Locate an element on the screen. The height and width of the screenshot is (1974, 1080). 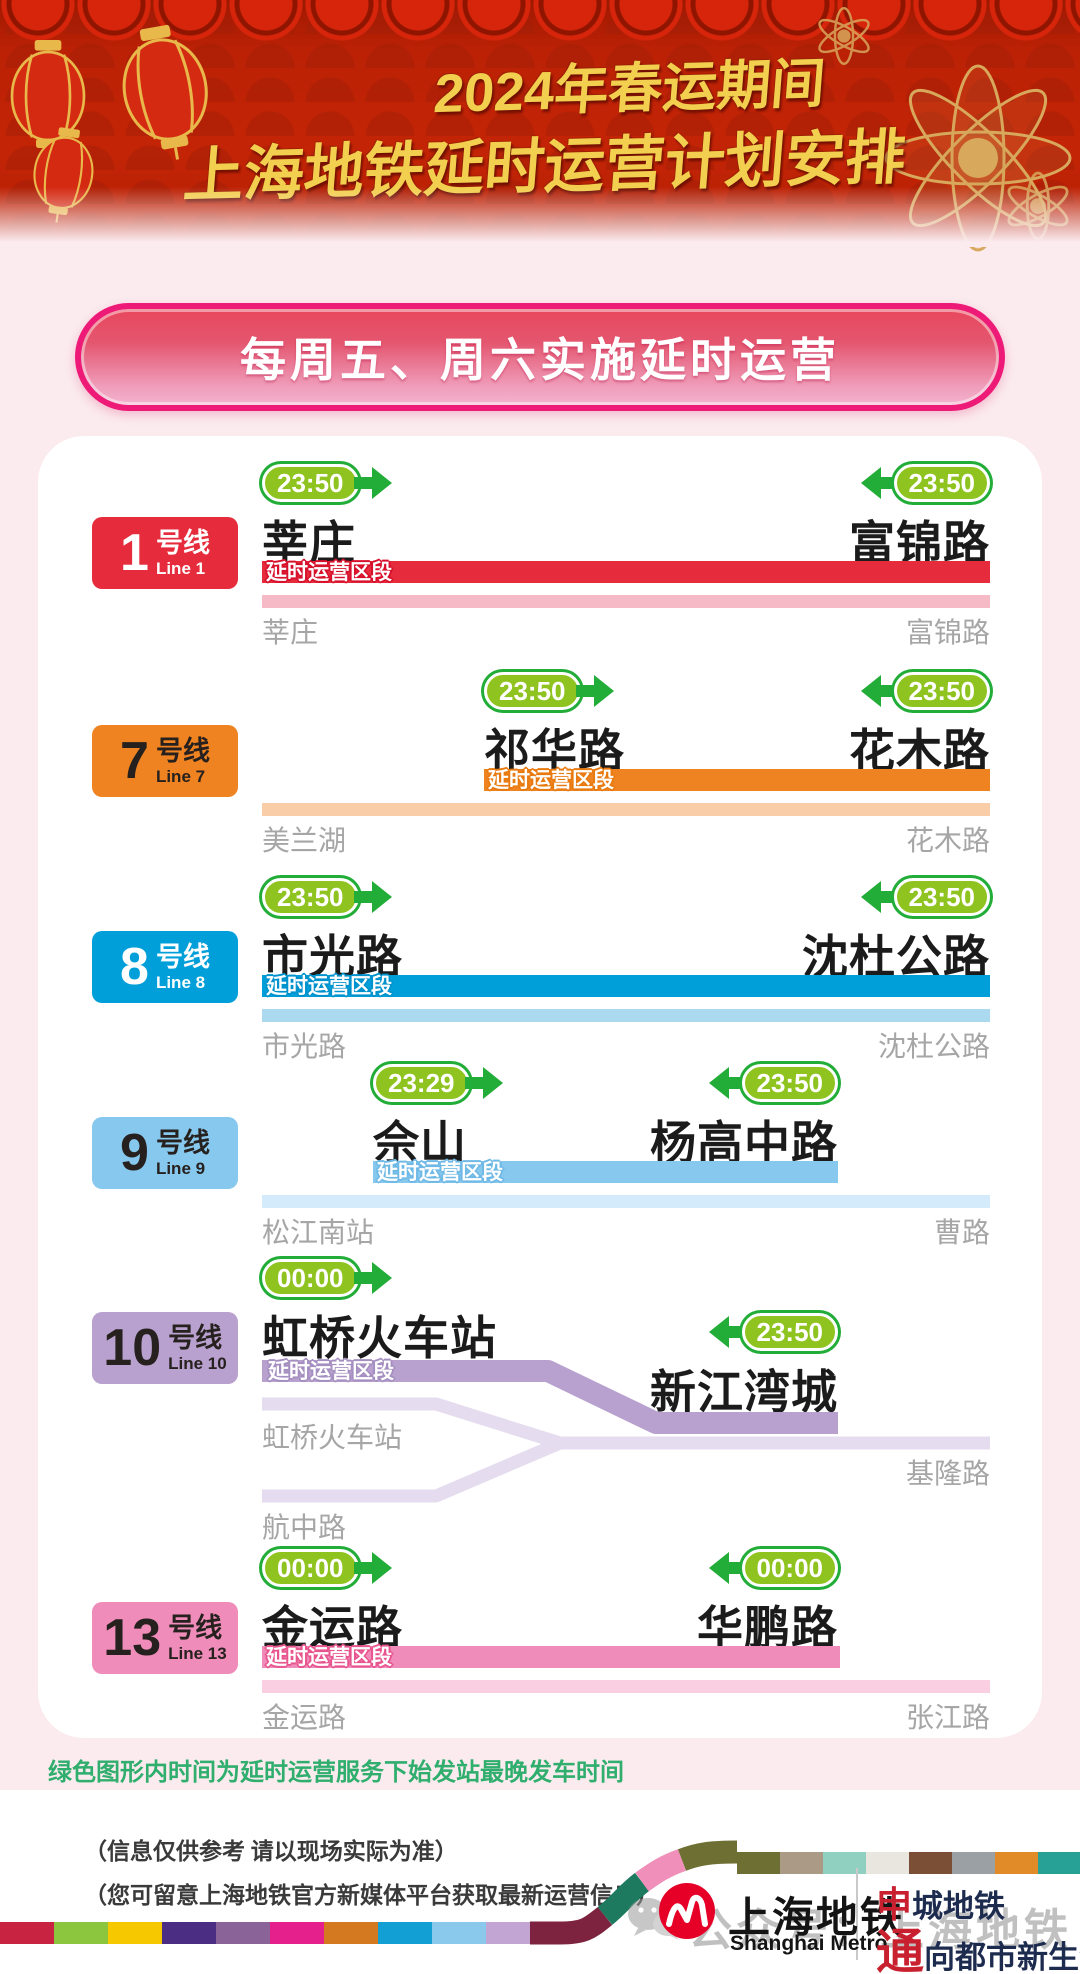
line8-terminus-left: 市光路 is located at coordinates (304, 1046).